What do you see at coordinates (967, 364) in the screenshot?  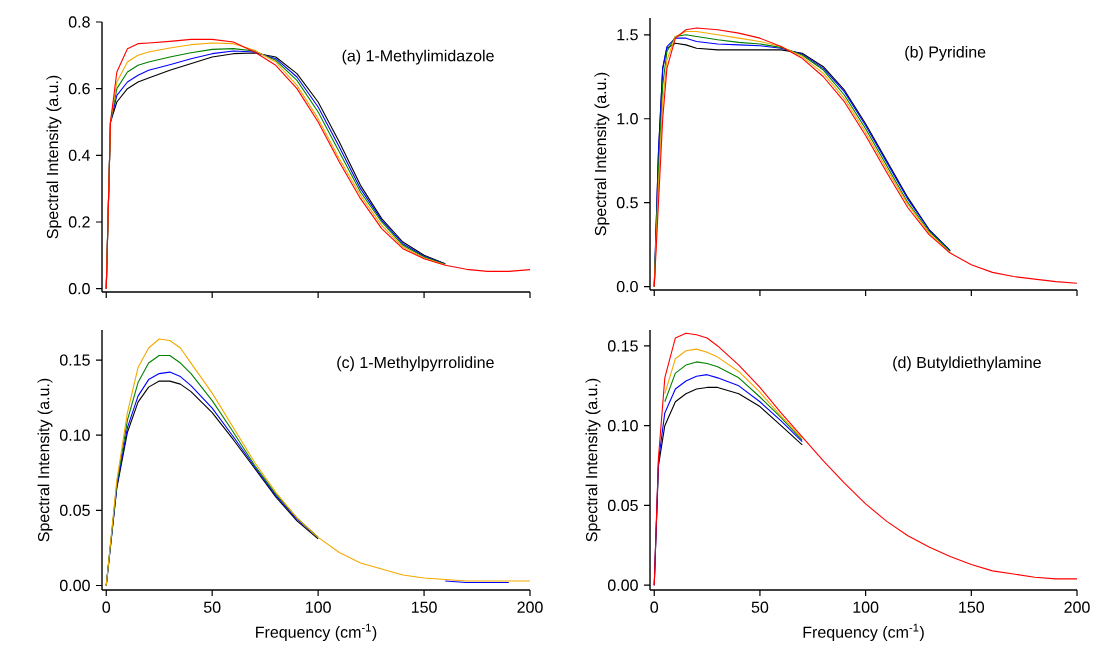 I see `text: (d) Butyldiethylamine` at bounding box center [967, 364].